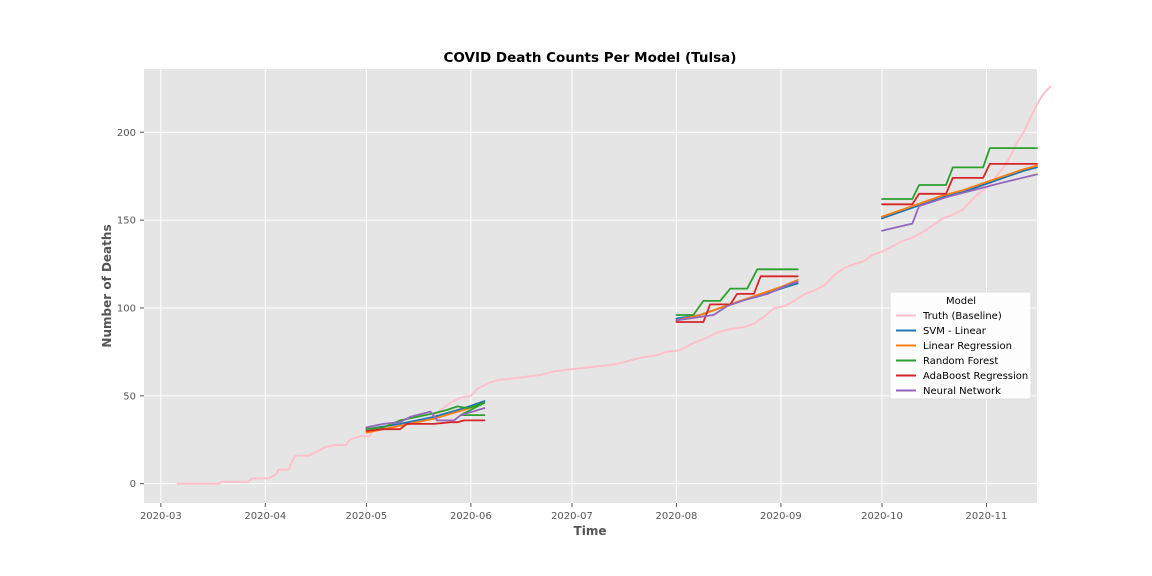  What do you see at coordinates (987, 516) in the screenshot?
I see `x-tick-label: 2020-11` at bounding box center [987, 516].